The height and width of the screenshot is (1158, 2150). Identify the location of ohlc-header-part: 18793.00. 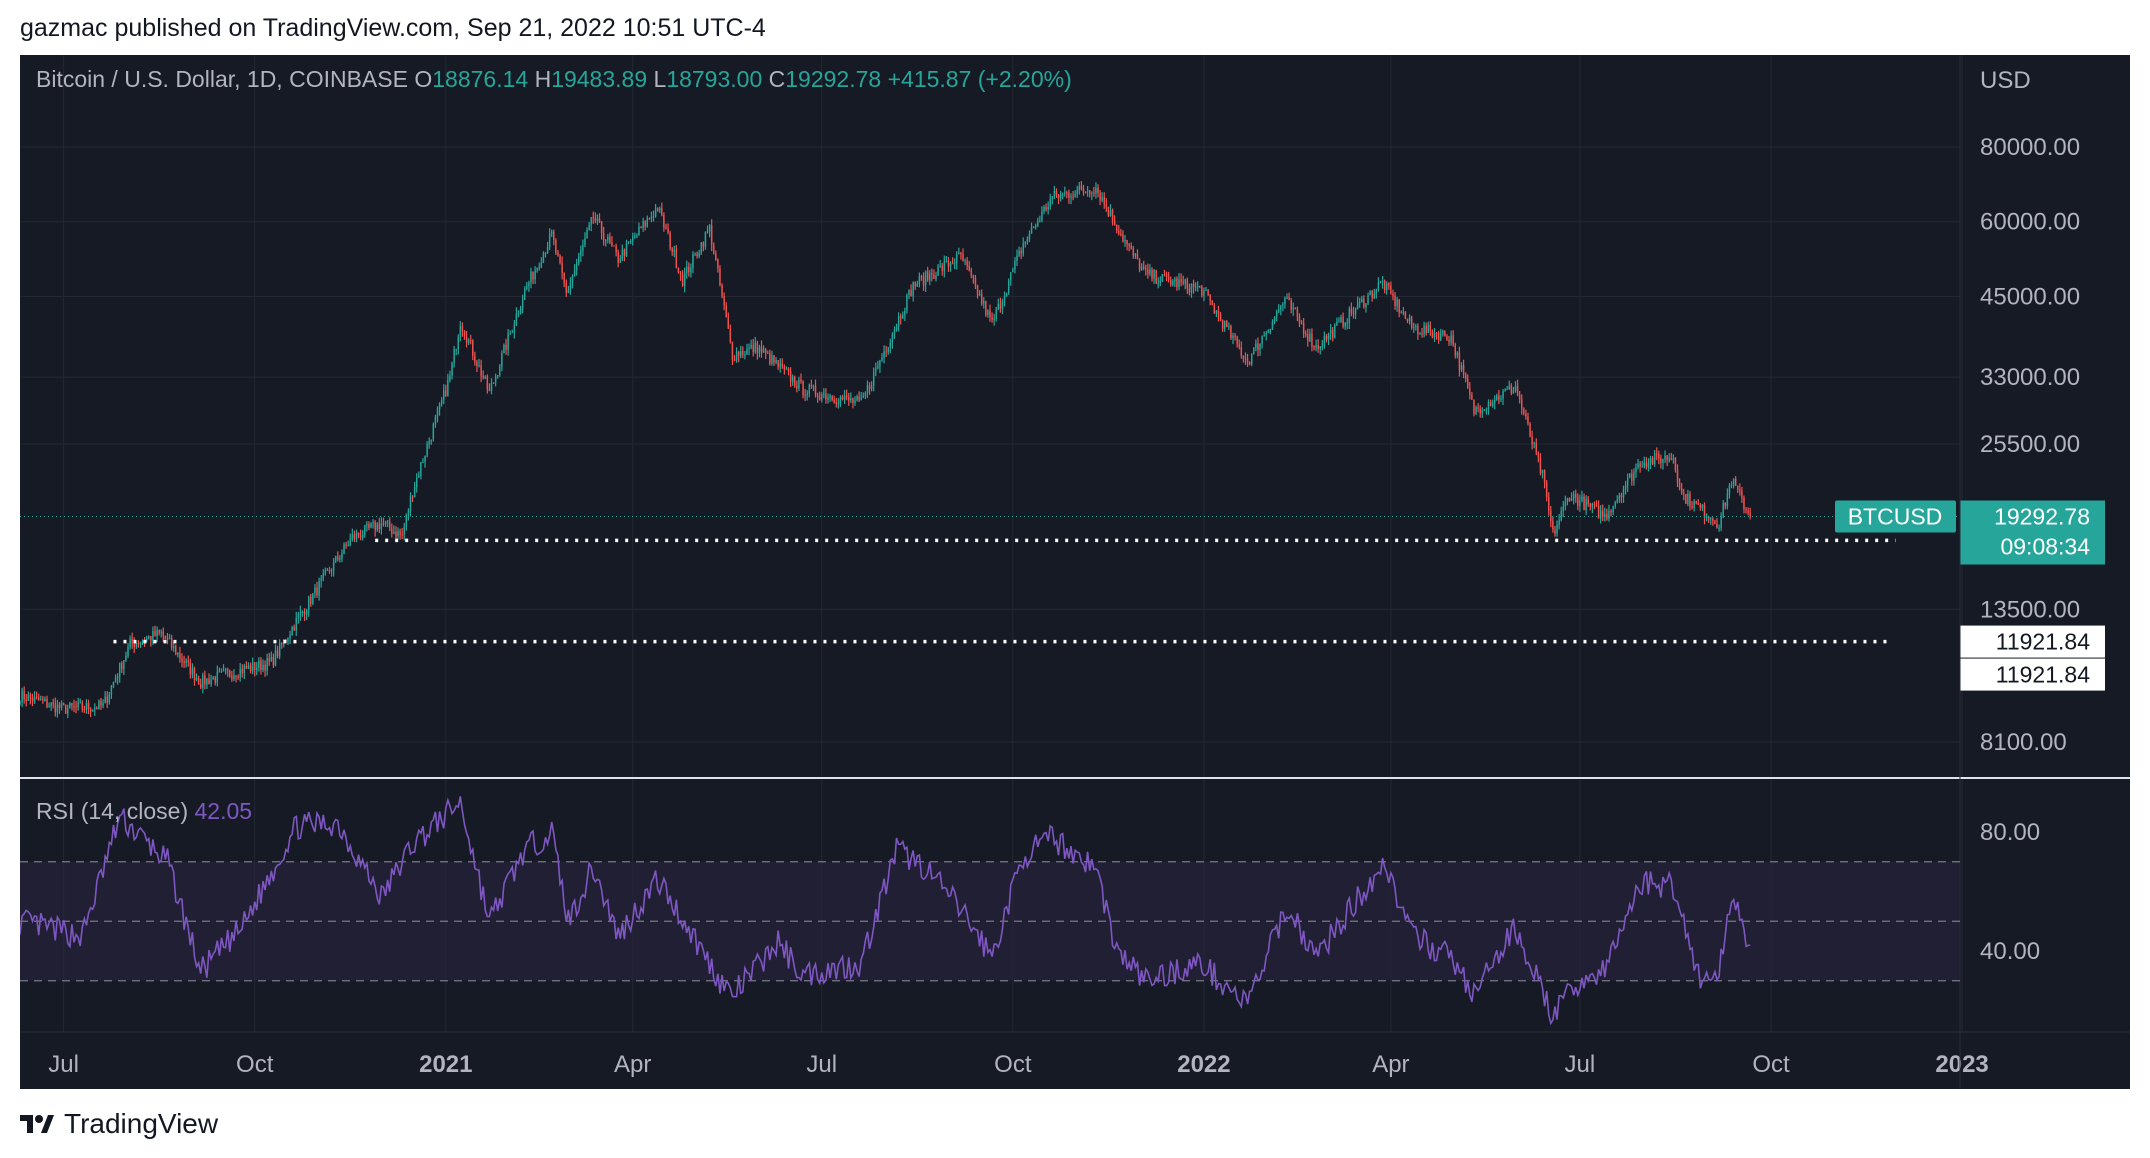
(717, 79).